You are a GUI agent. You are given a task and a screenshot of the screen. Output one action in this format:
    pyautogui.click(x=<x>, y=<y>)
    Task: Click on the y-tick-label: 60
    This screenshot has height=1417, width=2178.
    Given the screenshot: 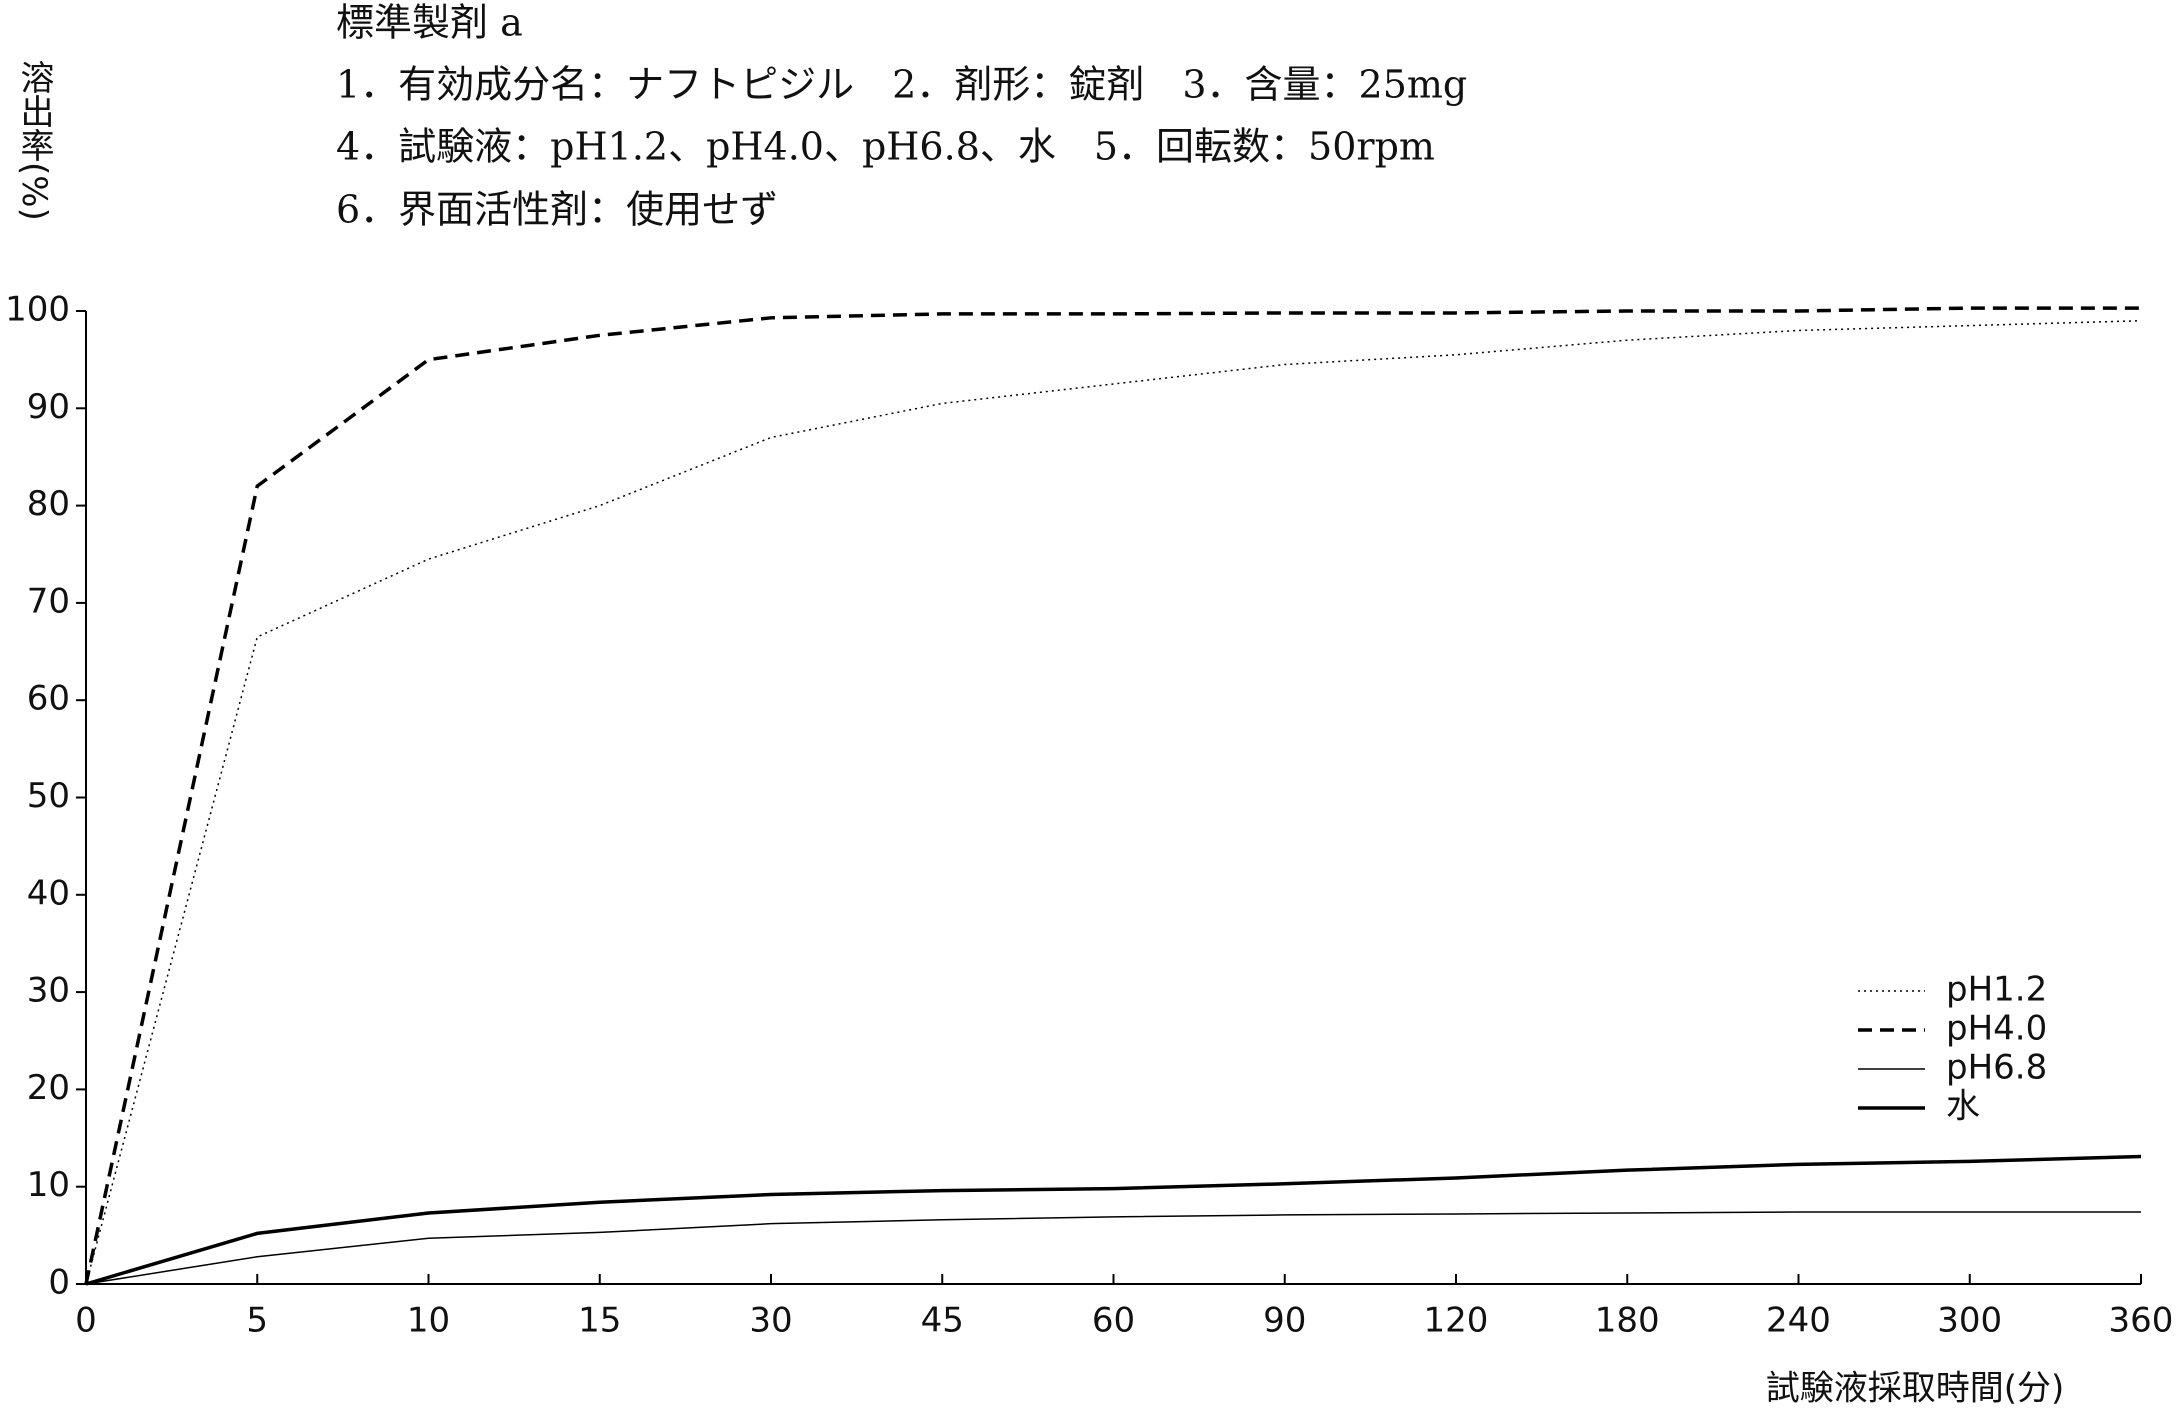 What is the action you would take?
    pyautogui.click(x=48, y=699)
    